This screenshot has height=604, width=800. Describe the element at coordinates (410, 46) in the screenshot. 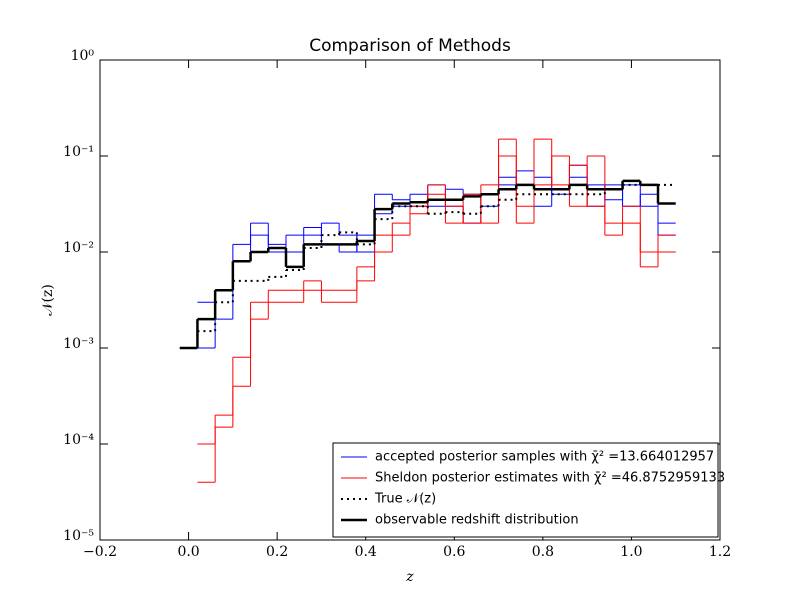

I see `chart-title: Comparison of Methods` at that location.